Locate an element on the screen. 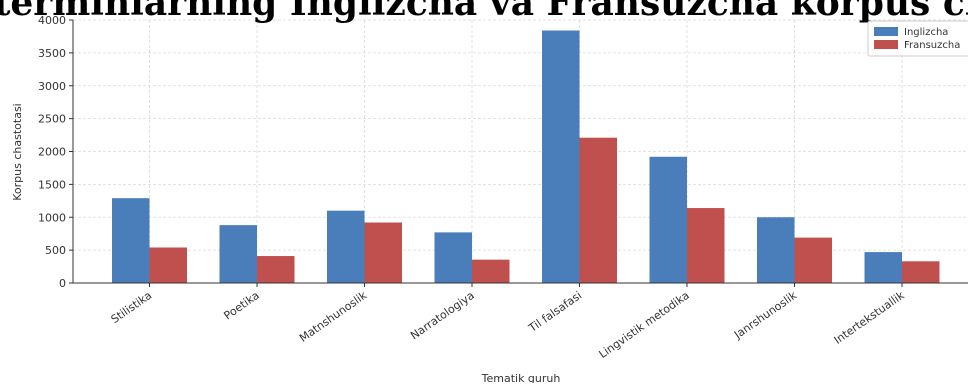 This screenshot has width=968, height=388. bar-inglizcha-poetika is located at coordinates (238, 254).